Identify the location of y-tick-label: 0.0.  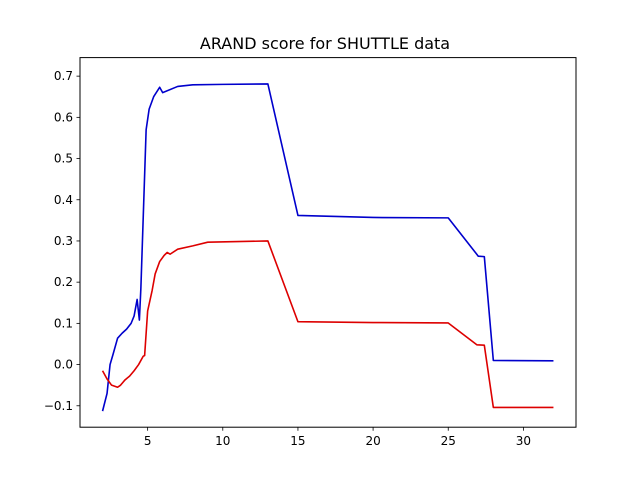
(63, 365).